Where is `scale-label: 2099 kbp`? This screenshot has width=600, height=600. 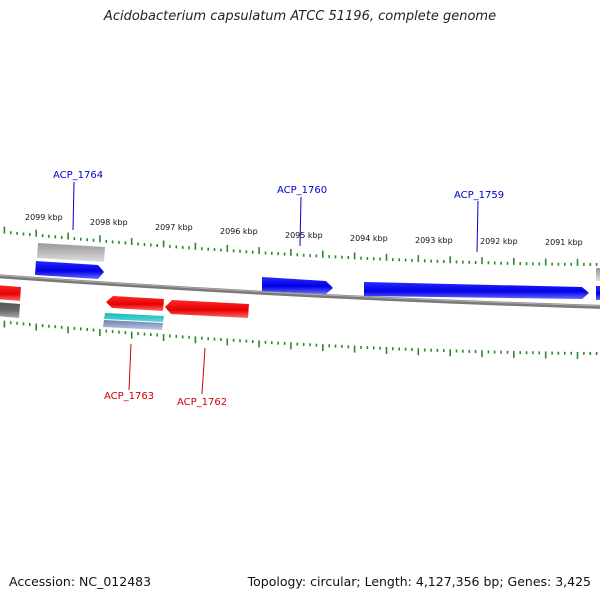
scale-label: 2099 kbp is located at coordinates (44, 217).